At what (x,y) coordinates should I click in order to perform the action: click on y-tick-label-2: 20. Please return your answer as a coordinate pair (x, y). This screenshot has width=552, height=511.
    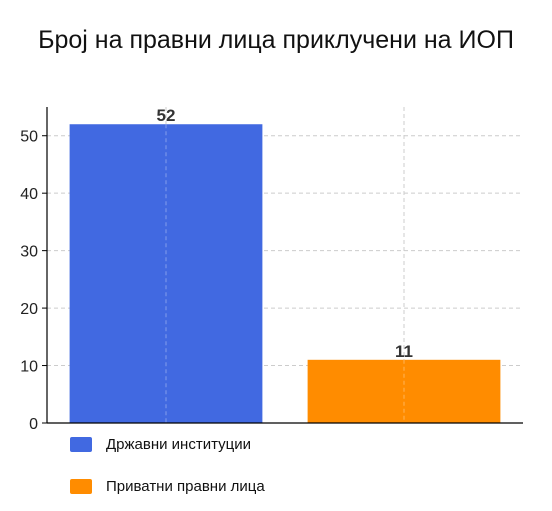
    Looking at the image, I should click on (29, 309).